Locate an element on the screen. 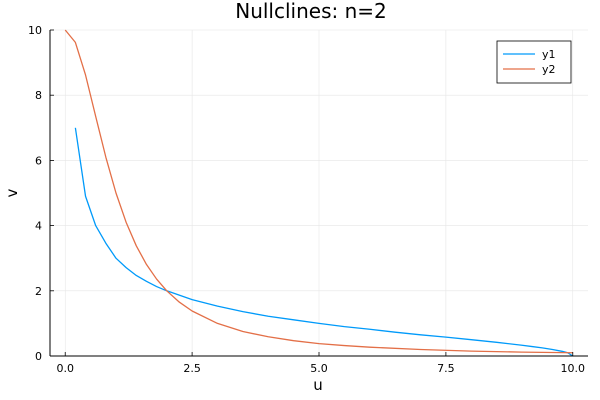 Image resolution: width=600 pixels, height=400 pixels. y-tick-label: 10 is located at coordinates (35, 30).